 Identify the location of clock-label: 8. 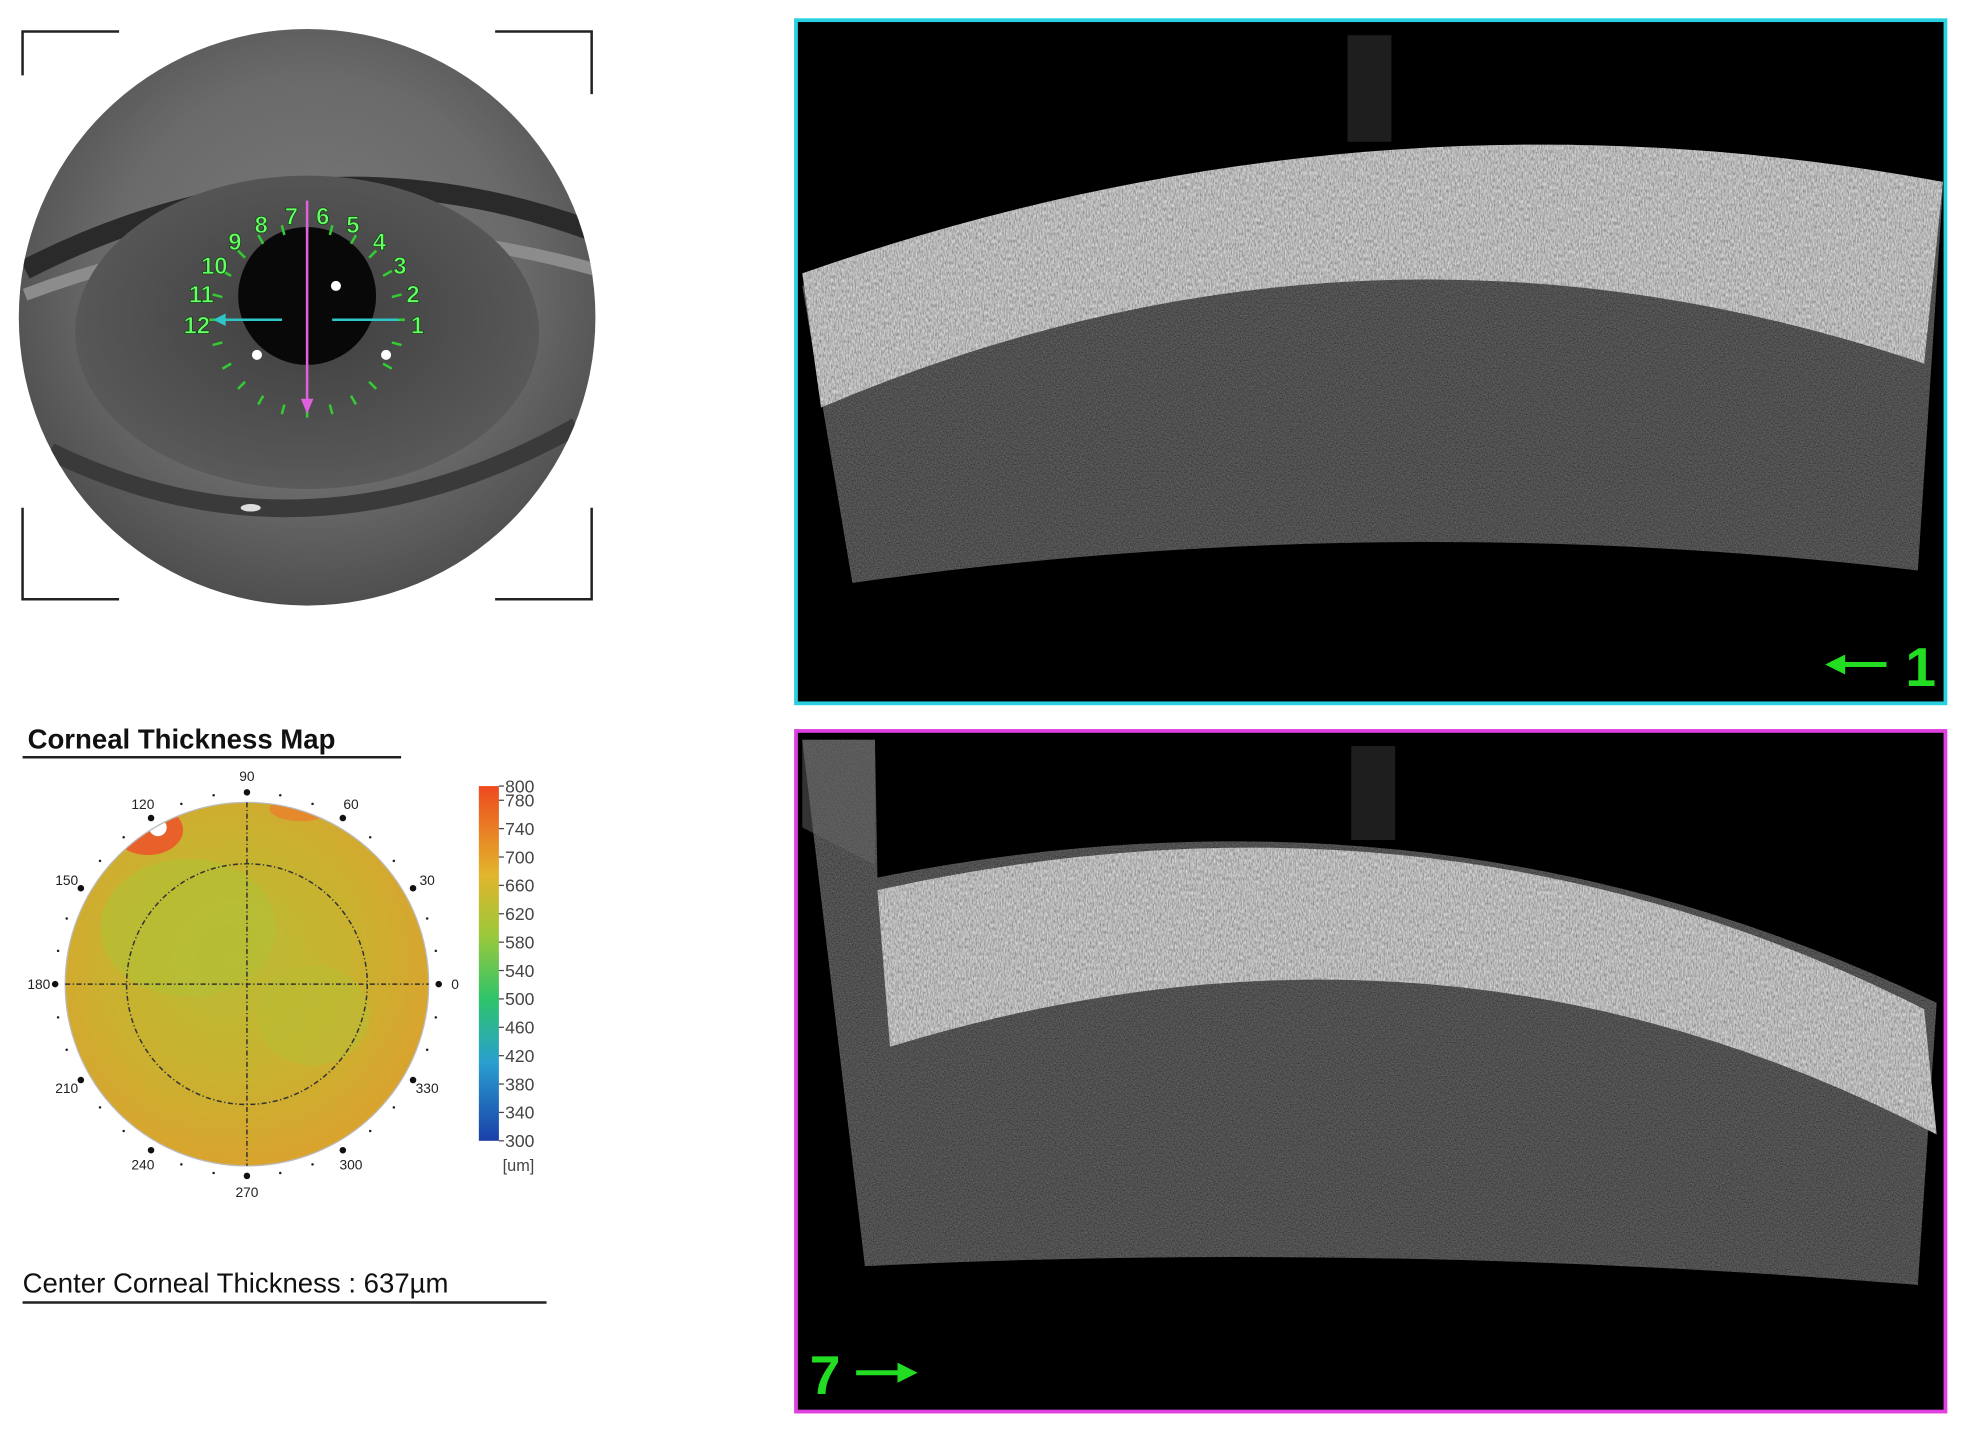
(261, 225).